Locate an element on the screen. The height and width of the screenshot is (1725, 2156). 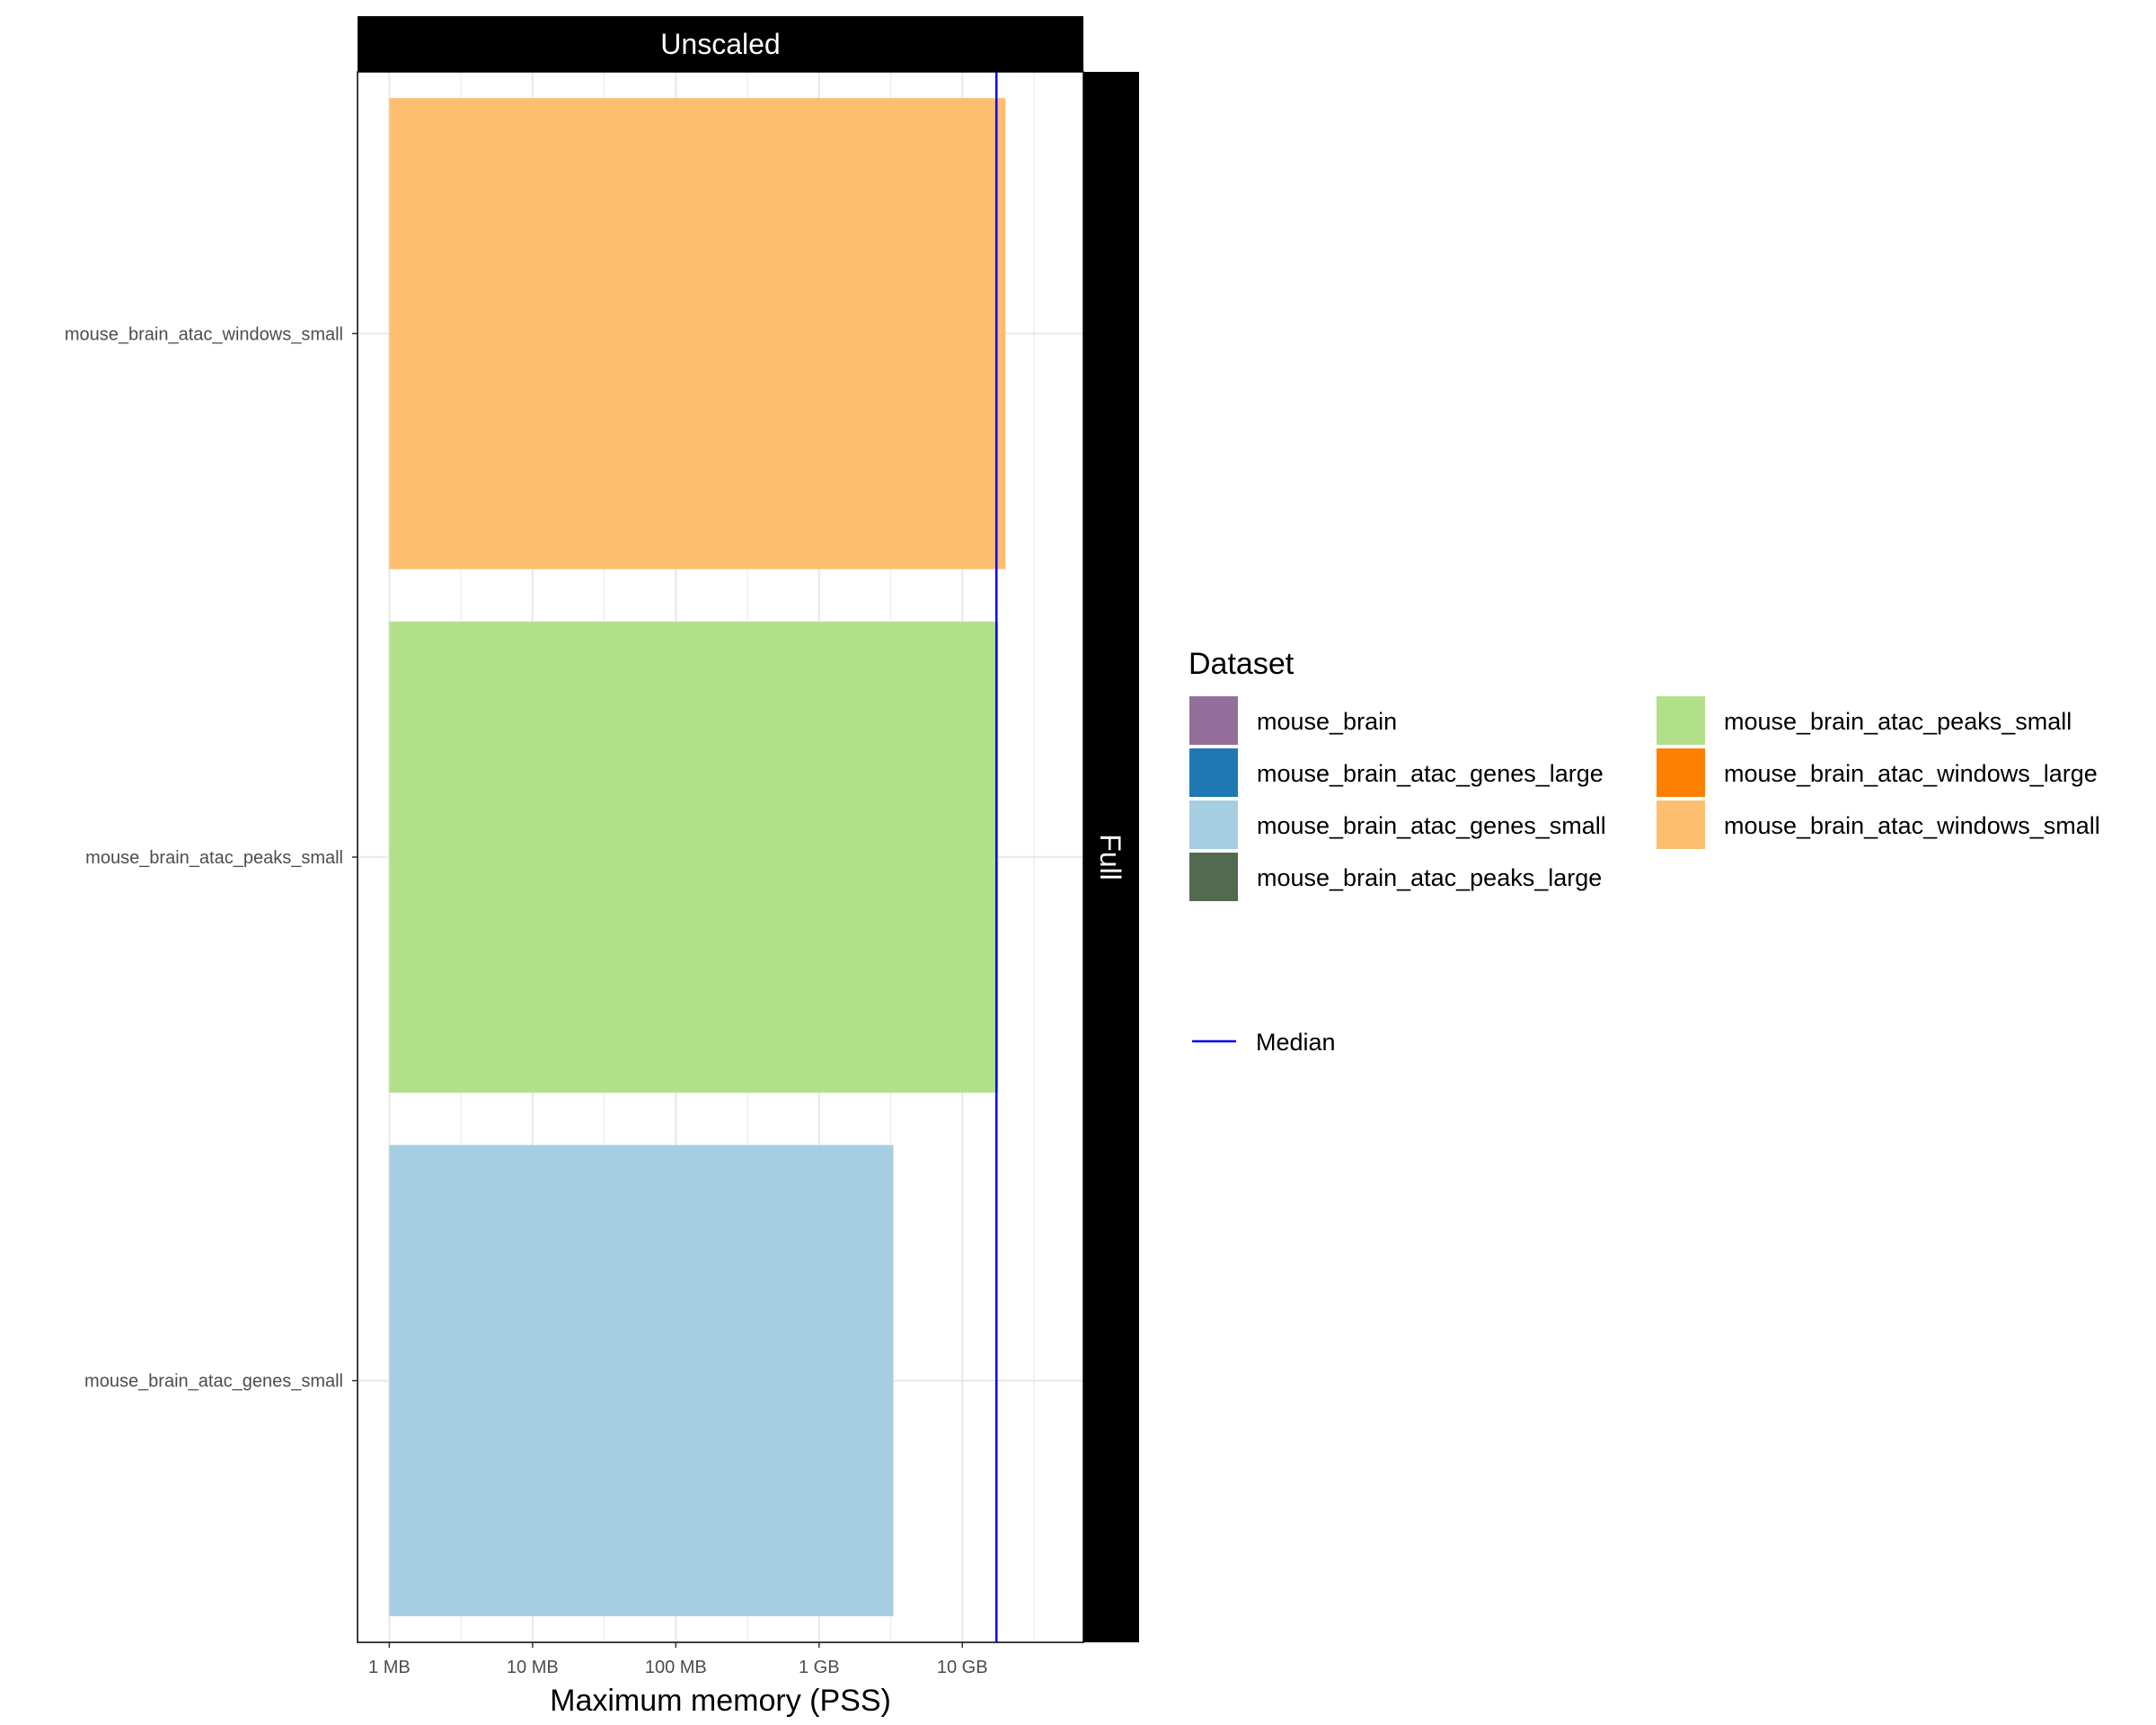
x-tick-label: 10 MB is located at coordinates (533, 1667).